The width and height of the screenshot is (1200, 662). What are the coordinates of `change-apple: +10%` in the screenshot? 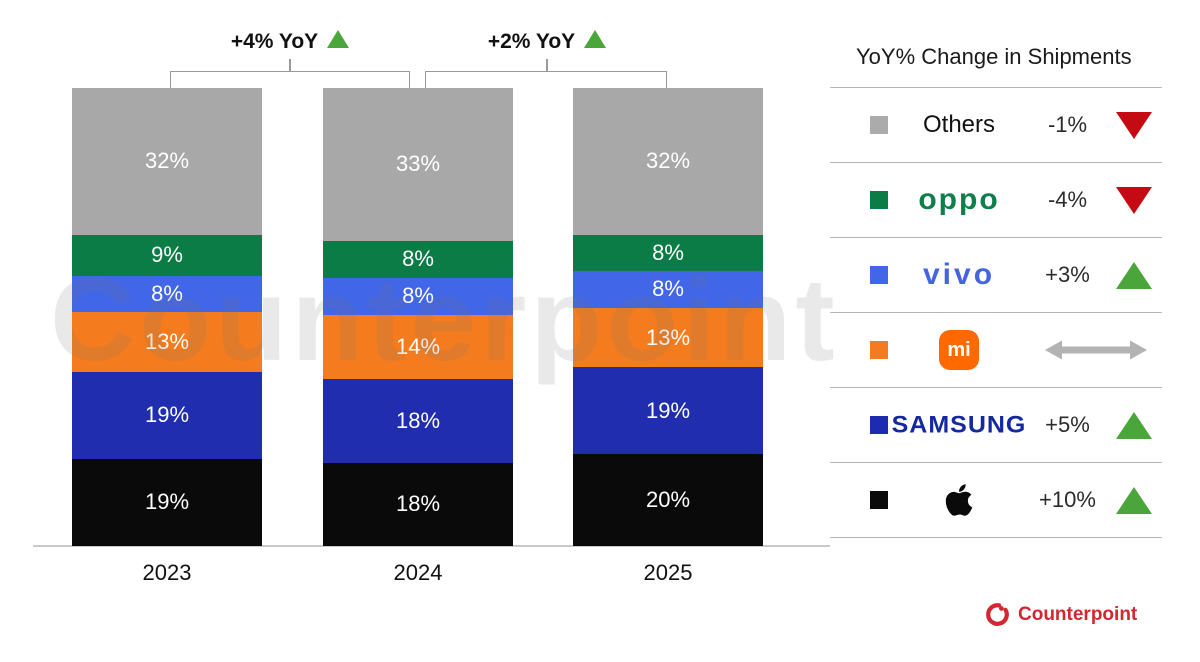 It's located at (1067, 499).